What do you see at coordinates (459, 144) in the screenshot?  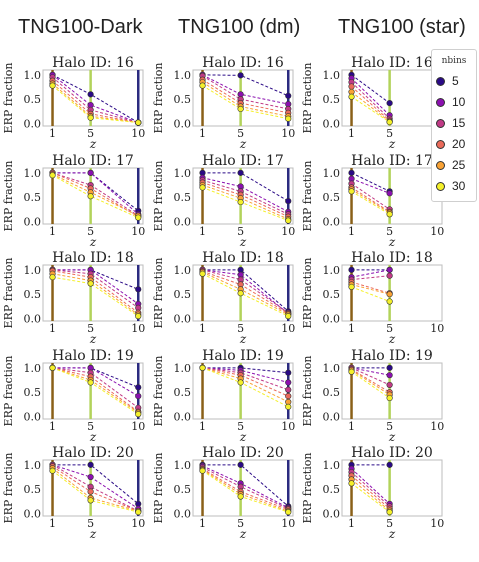 I see `legend-label: 20` at bounding box center [459, 144].